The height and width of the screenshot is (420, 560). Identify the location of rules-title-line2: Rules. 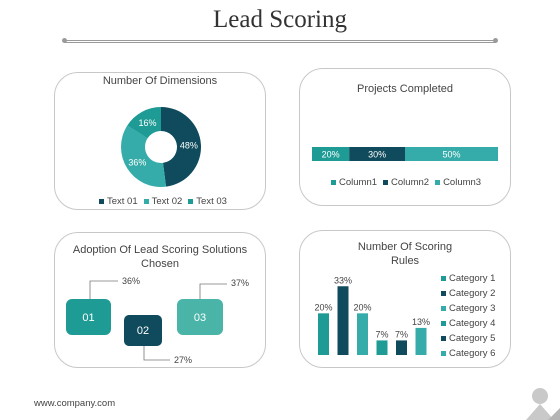
(405, 261).